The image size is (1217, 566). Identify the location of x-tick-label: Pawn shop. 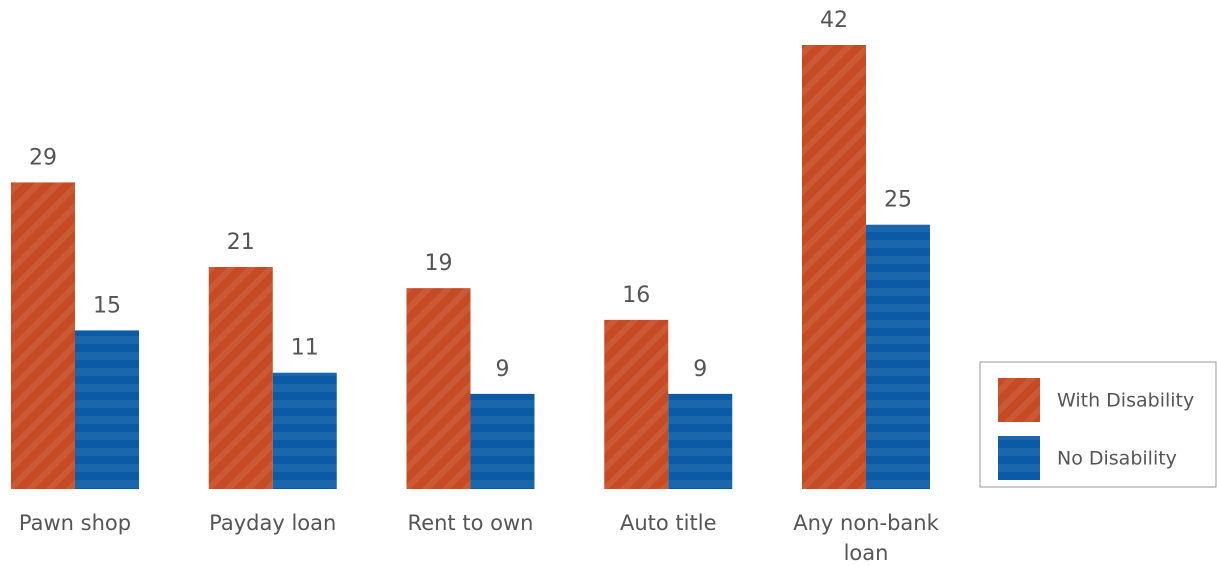
(75, 523).